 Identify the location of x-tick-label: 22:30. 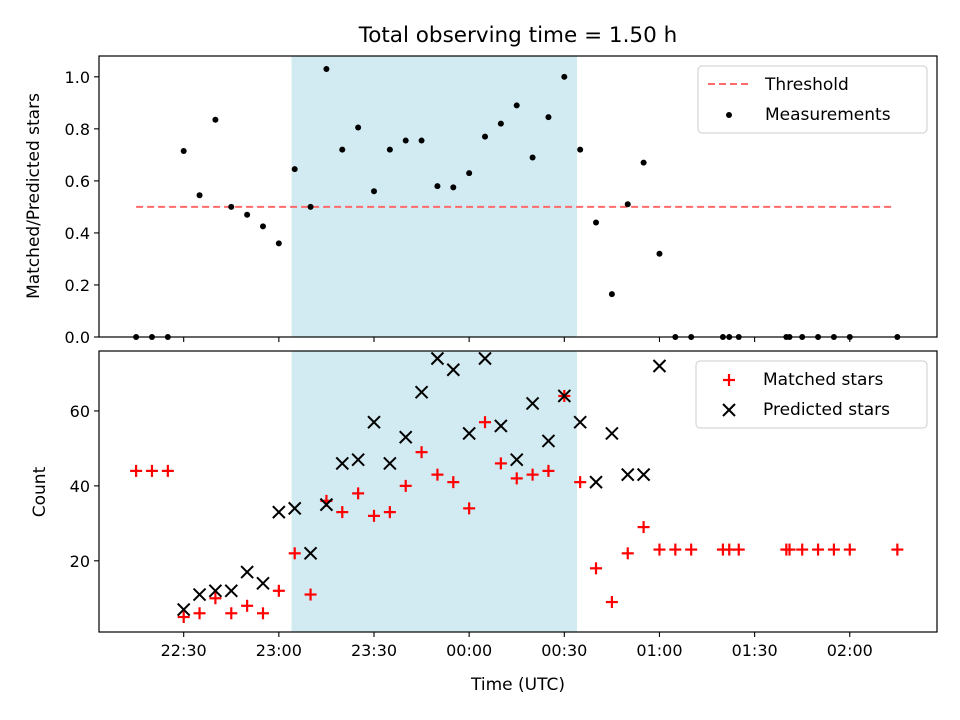
(184, 650).